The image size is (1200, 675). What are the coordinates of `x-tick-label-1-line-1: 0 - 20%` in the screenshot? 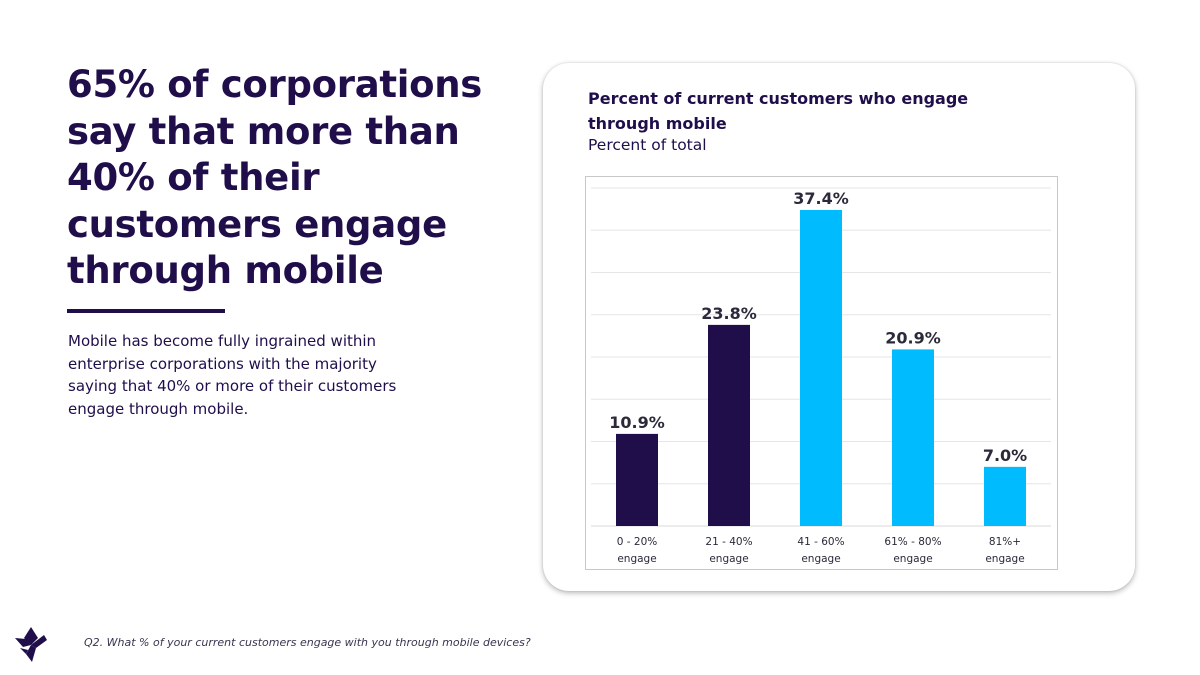 It's located at (637, 542).